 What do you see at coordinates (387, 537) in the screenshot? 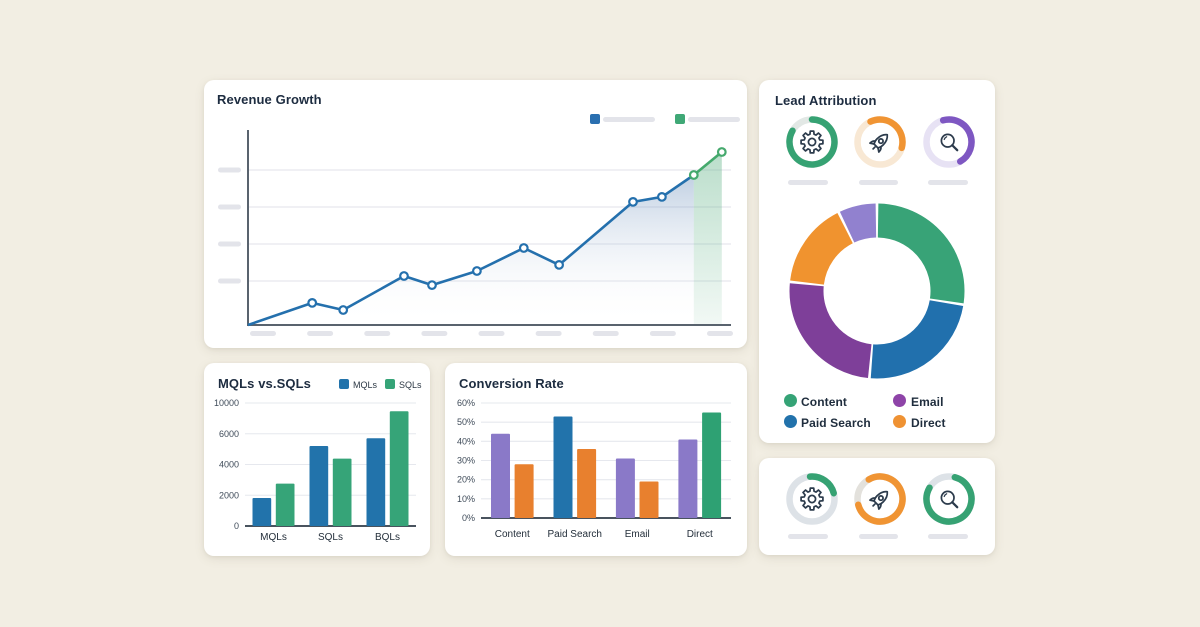
I see `svg-text: BQLs` at bounding box center [387, 537].